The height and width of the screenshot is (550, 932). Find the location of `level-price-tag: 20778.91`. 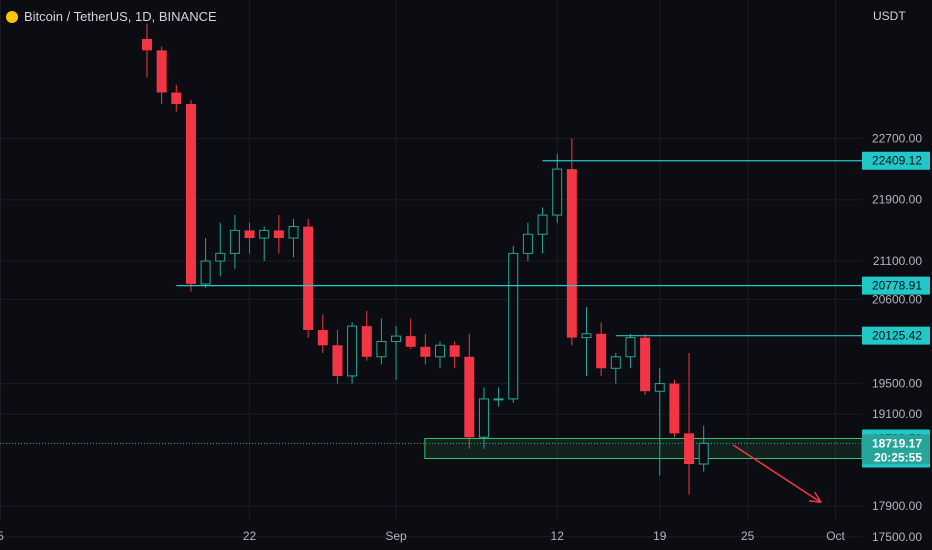

level-price-tag: 20778.91 is located at coordinates (897, 286).